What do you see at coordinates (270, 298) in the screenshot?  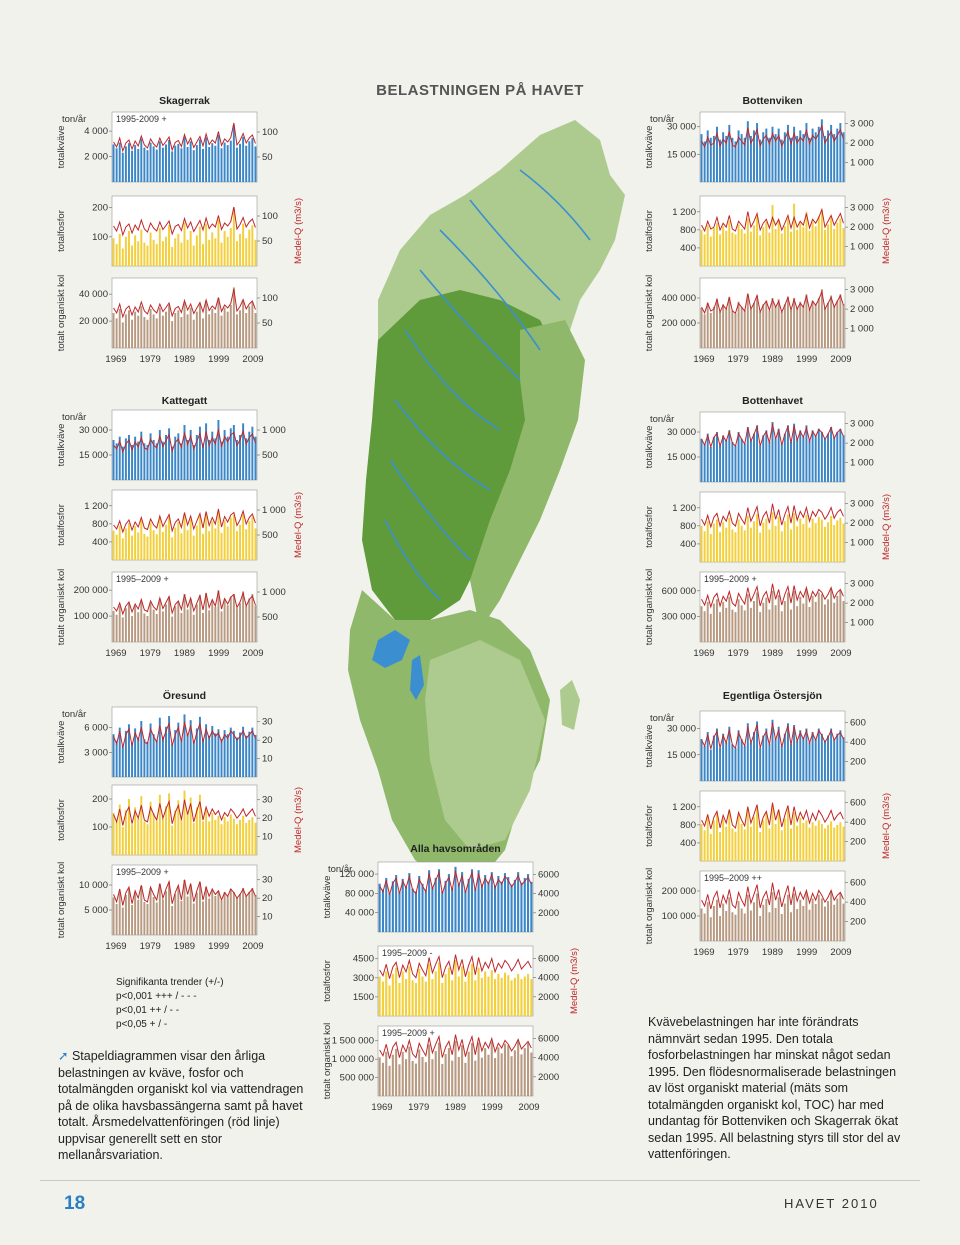 I see `flow-tick-label: 100` at bounding box center [270, 298].